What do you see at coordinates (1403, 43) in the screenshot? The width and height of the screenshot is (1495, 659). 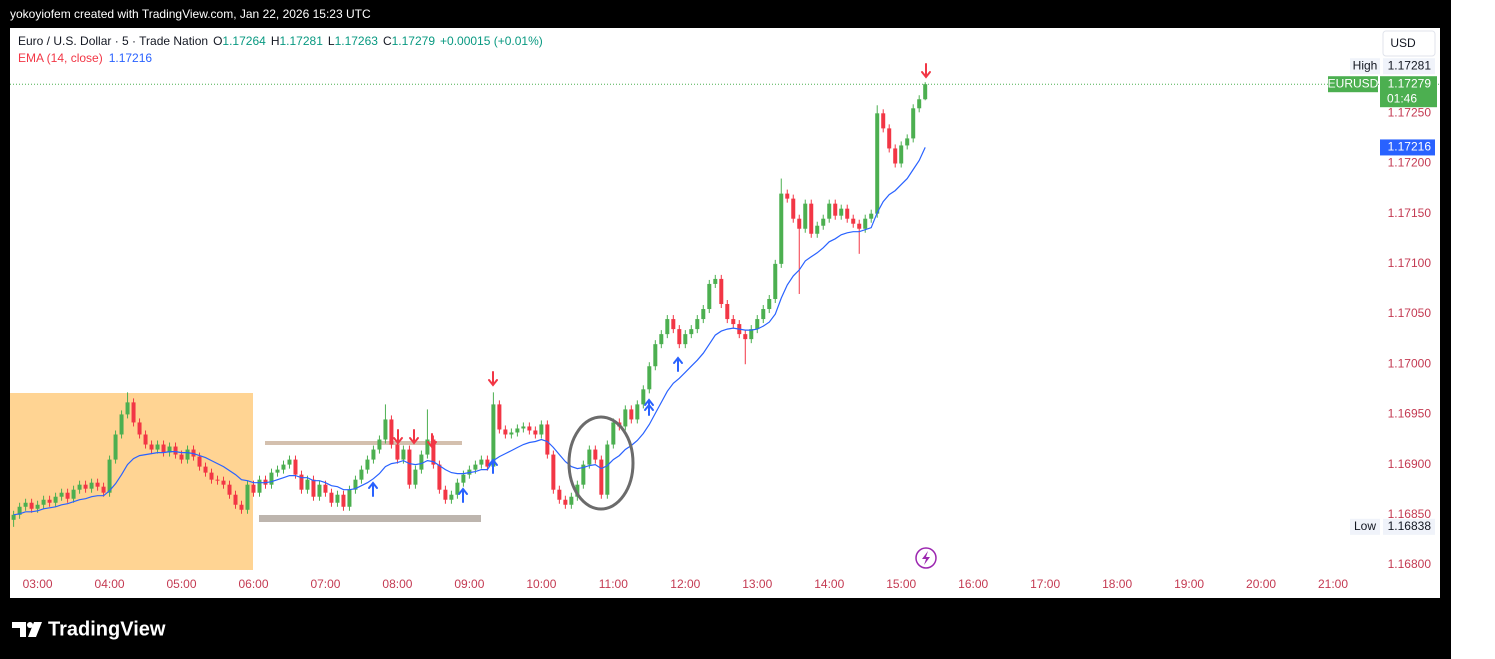 I see `currency: USD` at bounding box center [1403, 43].